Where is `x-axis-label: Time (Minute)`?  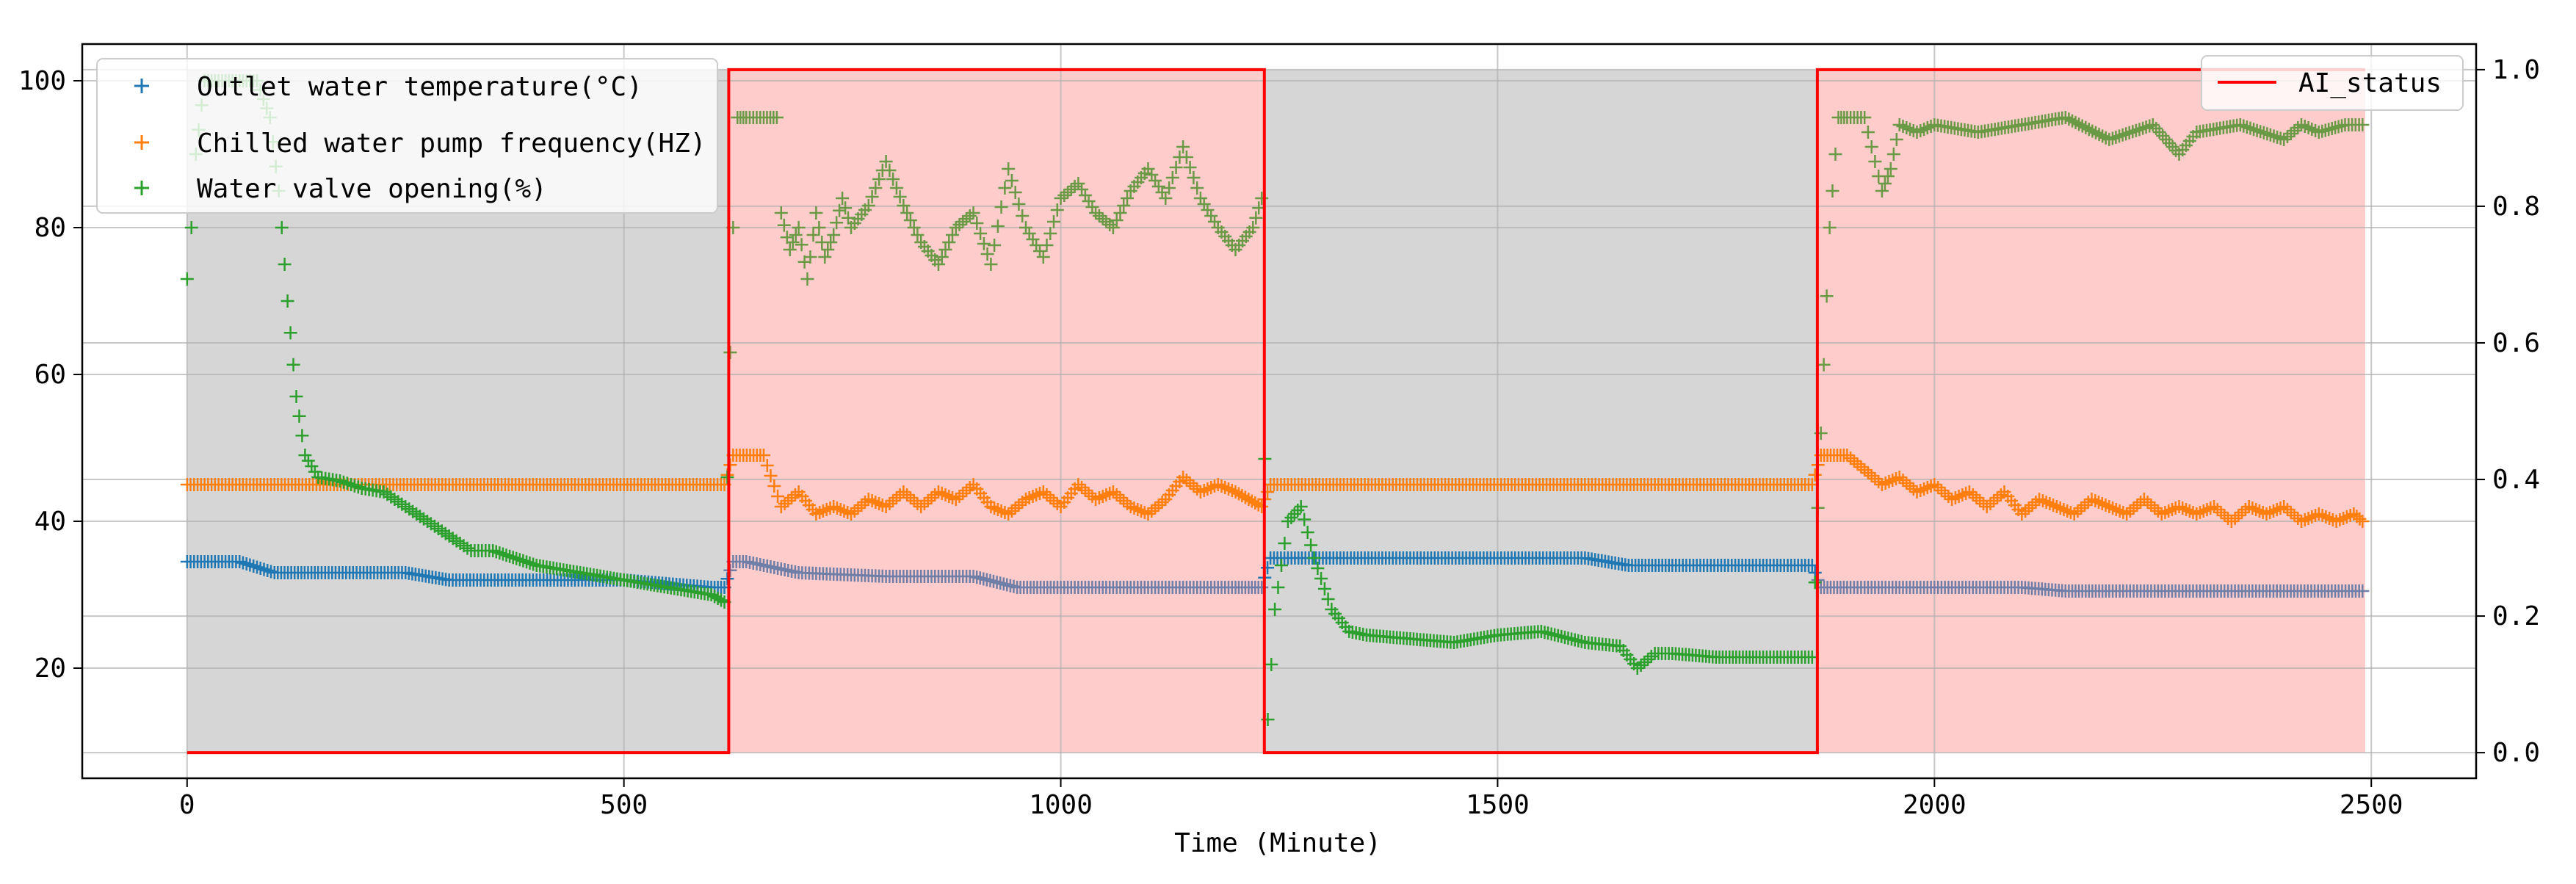 x-axis-label: Time (Minute) is located at coordinates (1277, 843).